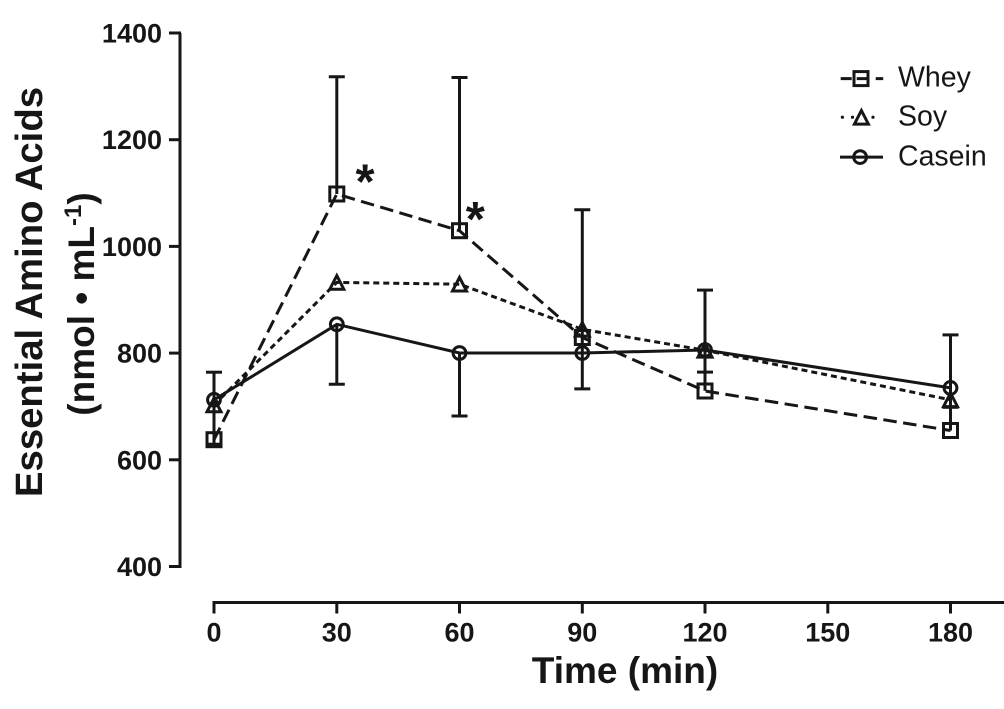 Image resolution: width=1004 pixels, height=709 pixels. Describe the element at coordinates (704, 633) in the screenshot. I see `svg-text: 120` at that location.